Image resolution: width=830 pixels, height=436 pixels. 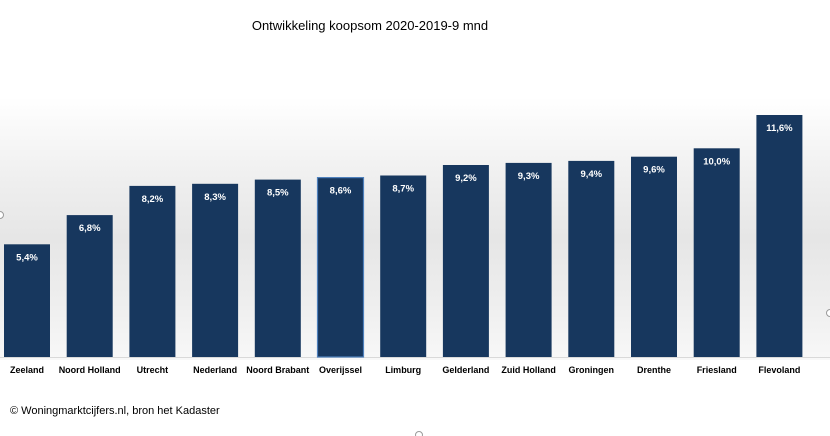 What do you see at coordinates (717, 370) in the screenshot?
I see `x-tick-label: Friesland` at bounding box center [717, 370].